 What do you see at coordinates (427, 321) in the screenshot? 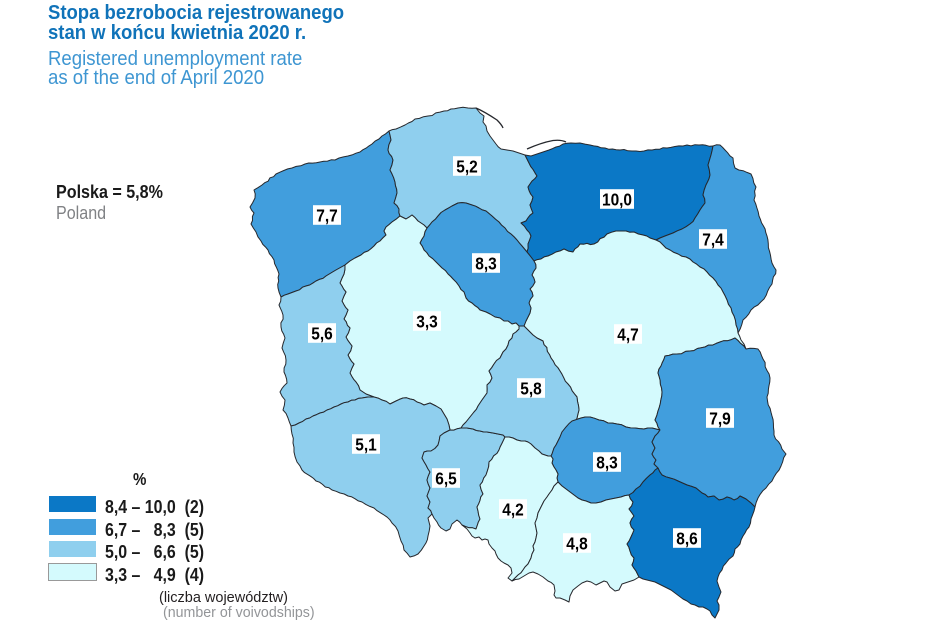
I see `svg-text: 3,3` at bounding box center [427, 321].